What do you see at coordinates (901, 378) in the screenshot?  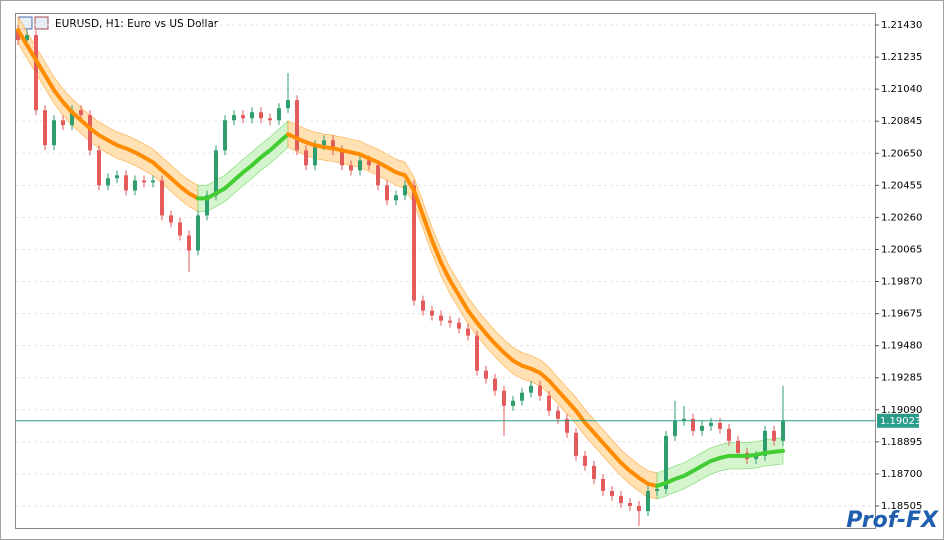 I see `y-tick-label: 1.19285` at bounding box center [901, 378].